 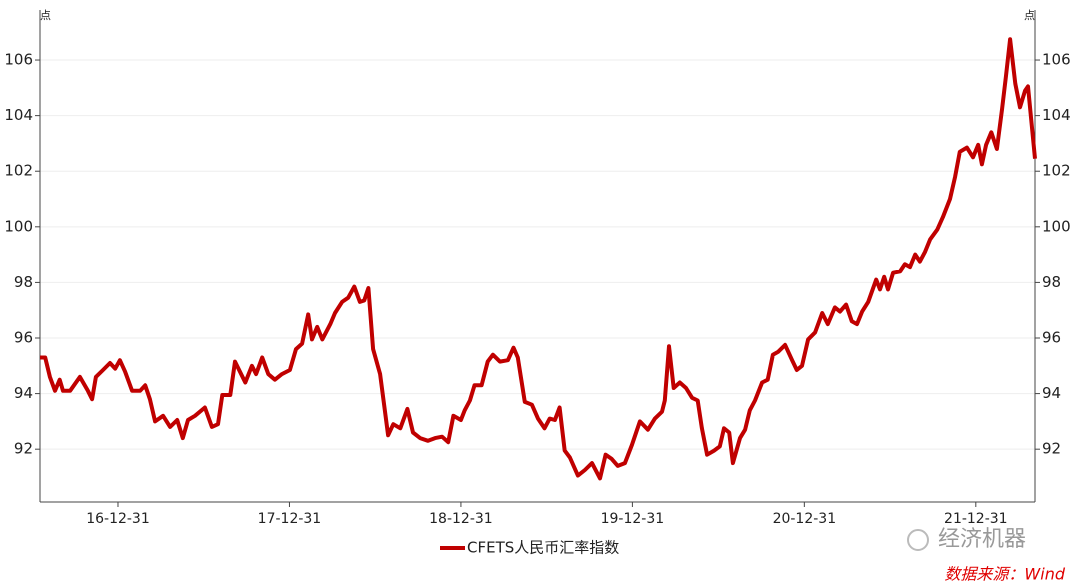 I want to click on y-tick-label: 96, so click(x=23, y=338).